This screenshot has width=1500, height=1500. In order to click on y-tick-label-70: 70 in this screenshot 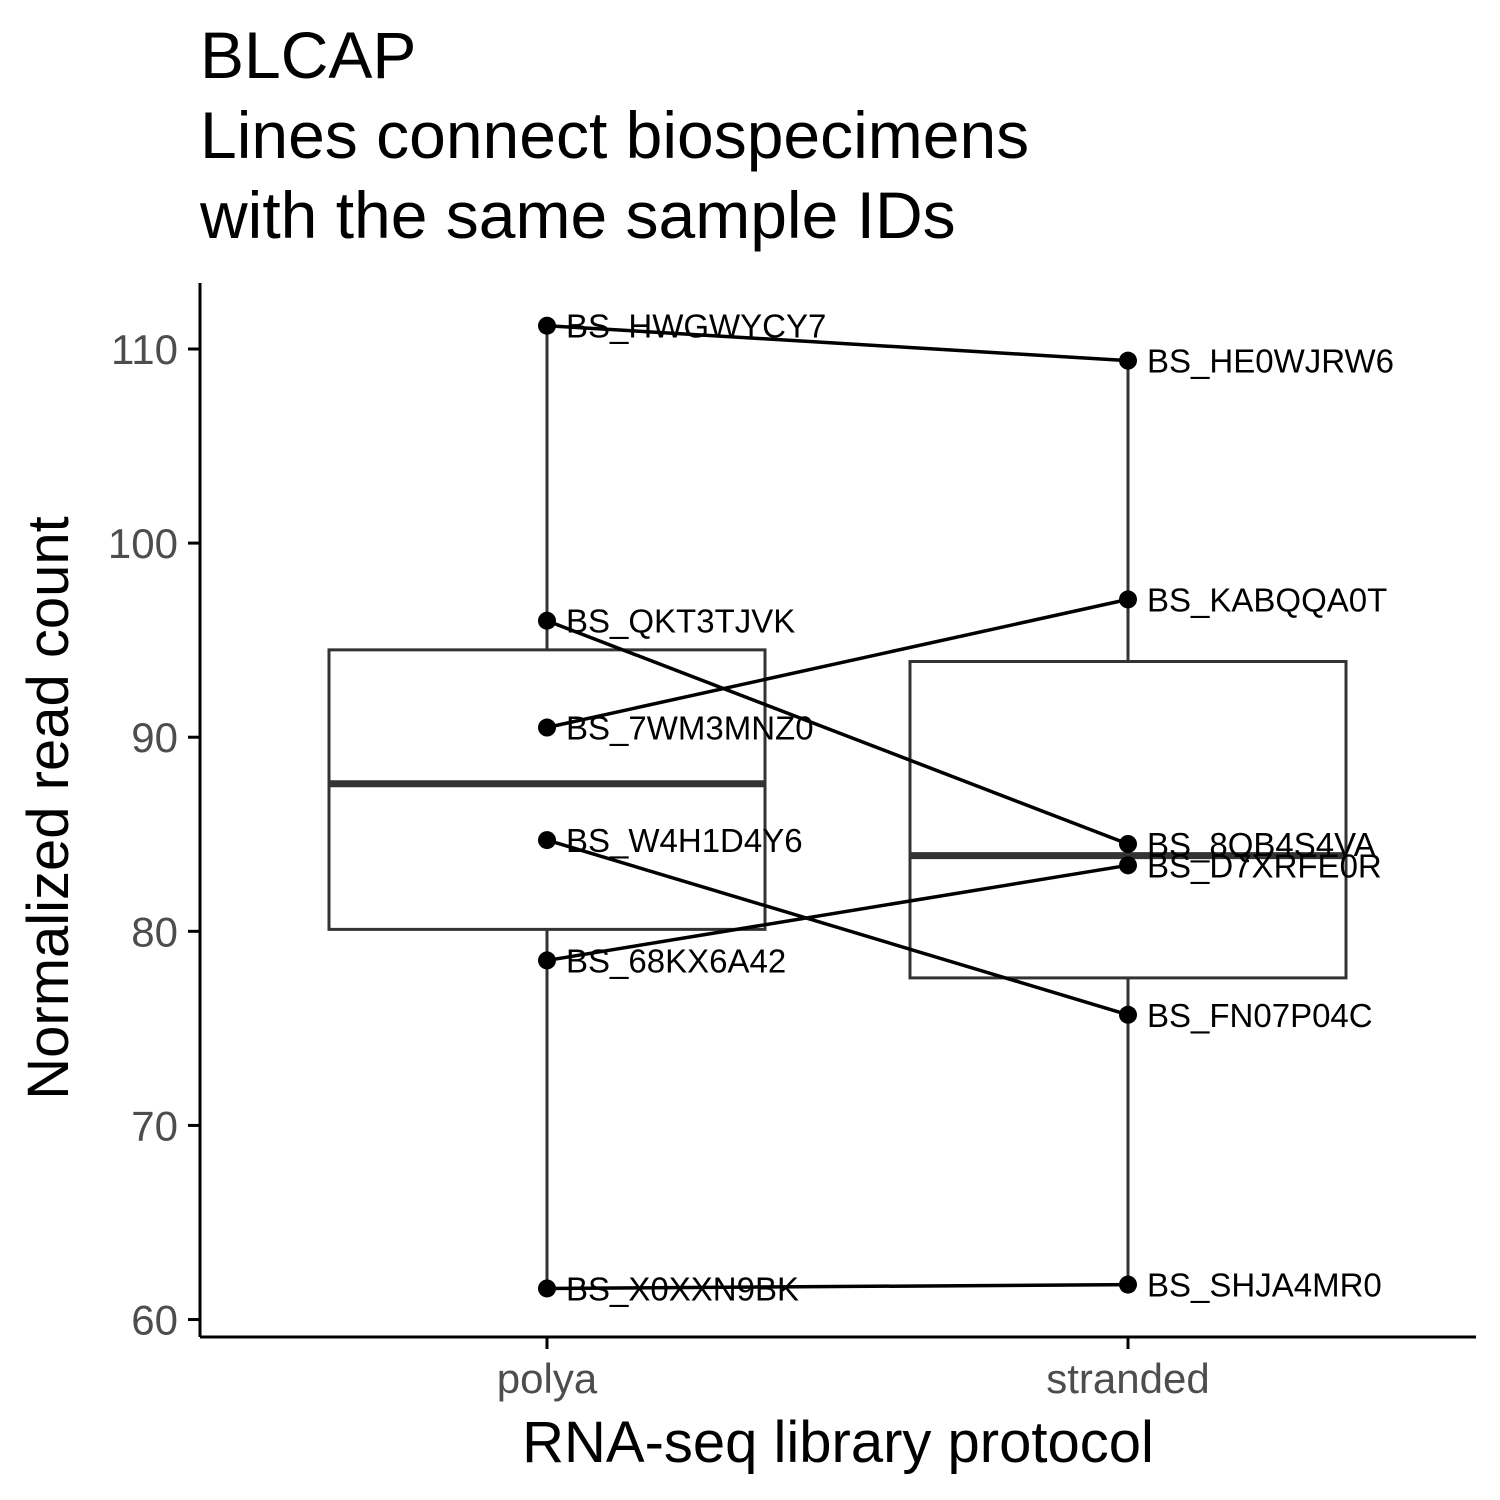, I will do `click(154, 1125)`.